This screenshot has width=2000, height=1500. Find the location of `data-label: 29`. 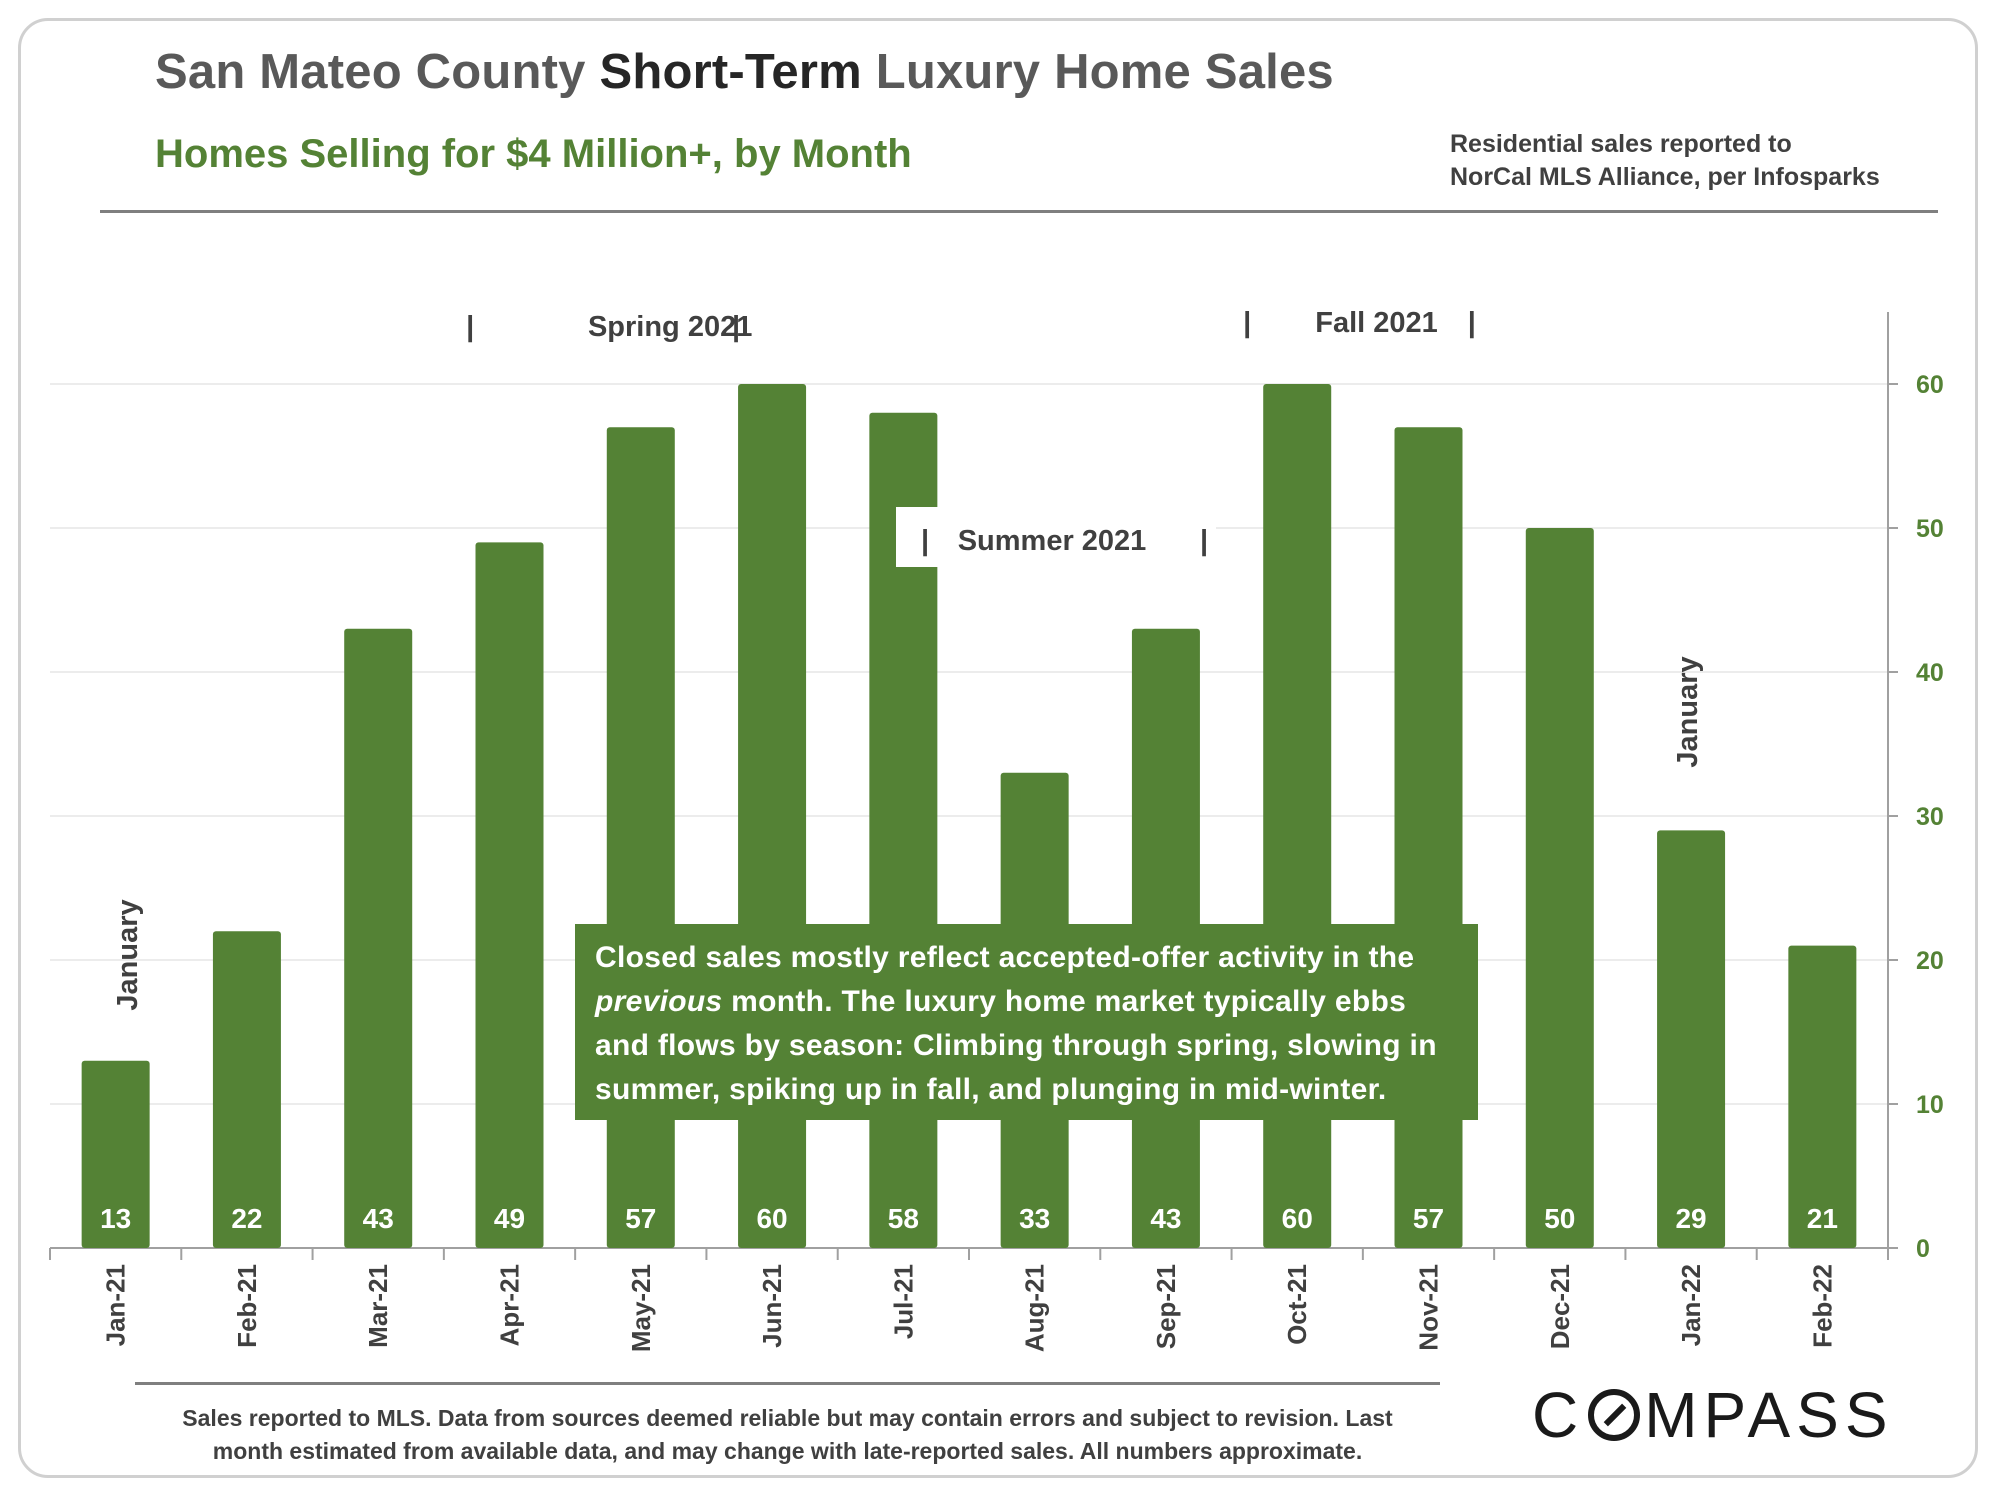

data-label: 29 is located at coordinates (1690, 1218).